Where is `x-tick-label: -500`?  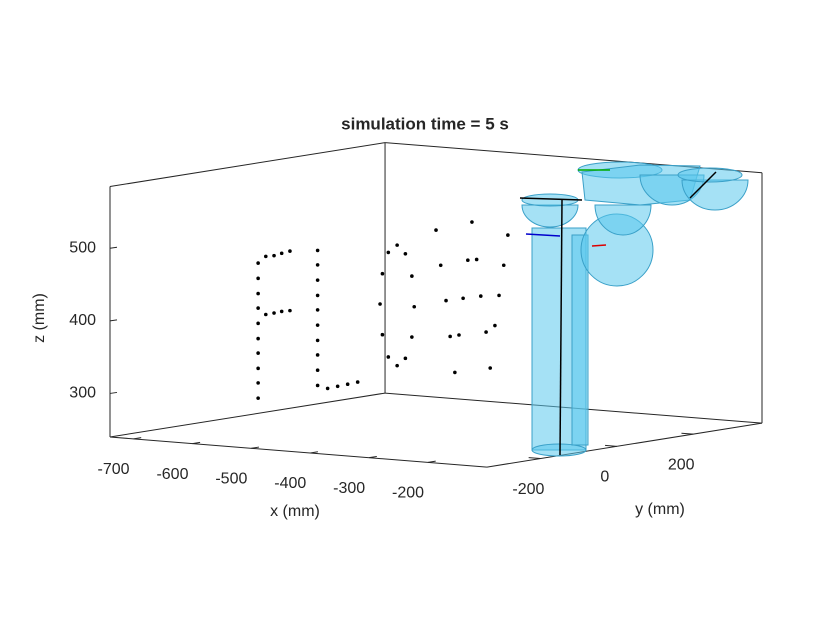
x-tick-label: -500 is located at coordinates (231, 478).